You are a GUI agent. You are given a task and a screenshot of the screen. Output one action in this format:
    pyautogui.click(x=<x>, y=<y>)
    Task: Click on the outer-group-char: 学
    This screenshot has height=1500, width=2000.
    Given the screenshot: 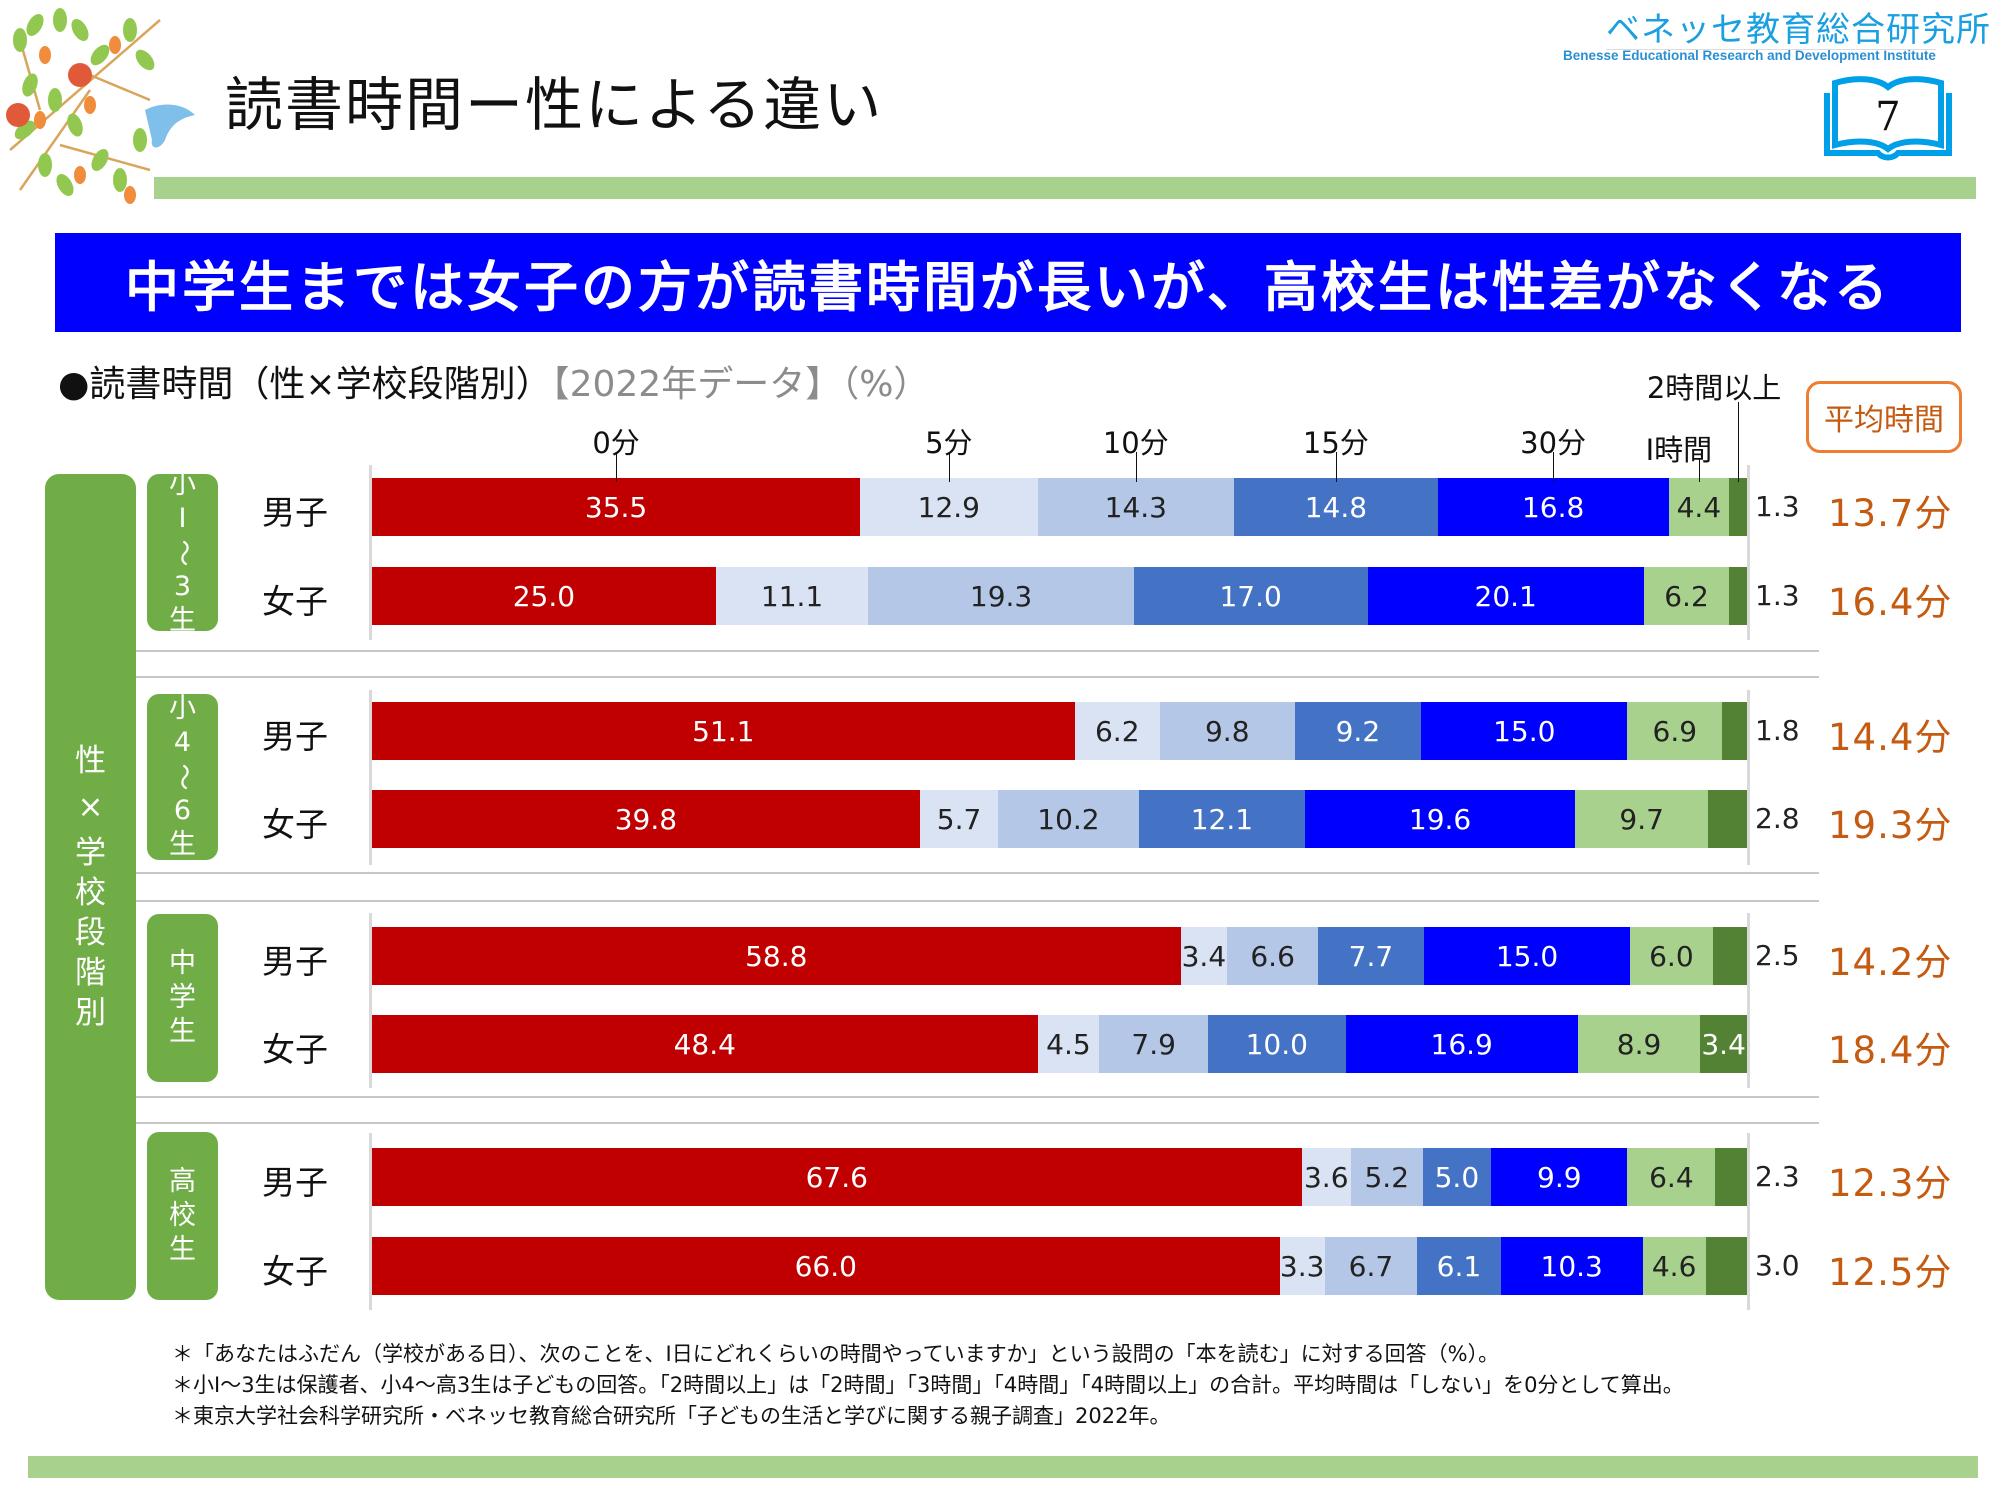 What is the action you would take?
    pyautogui.click(x=90, y=853)
    